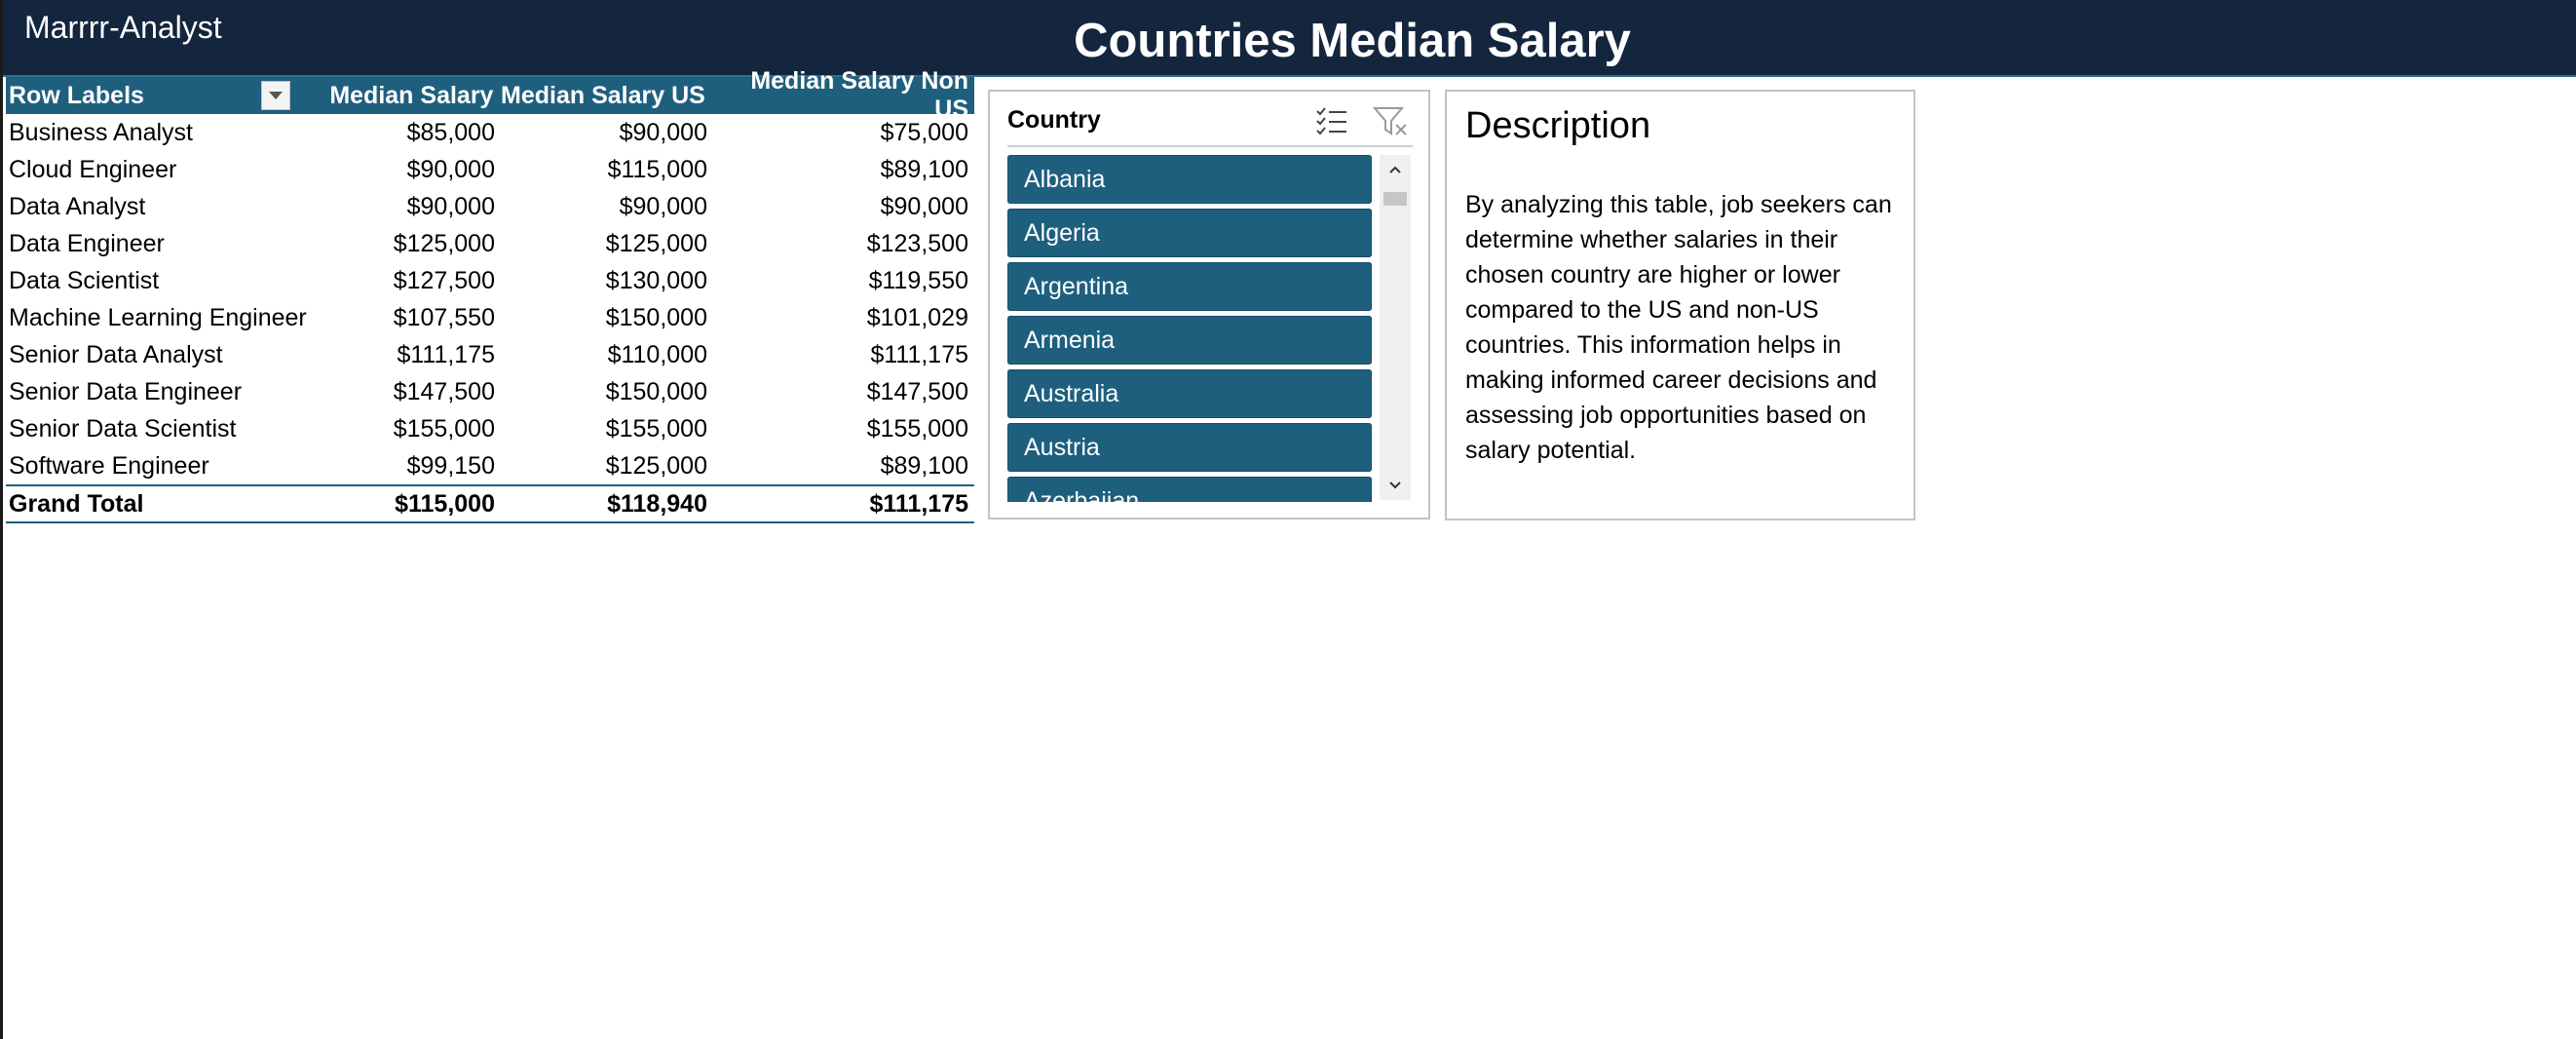  I want to click on slicer-item-austria: Austria, so click(1189, 447).